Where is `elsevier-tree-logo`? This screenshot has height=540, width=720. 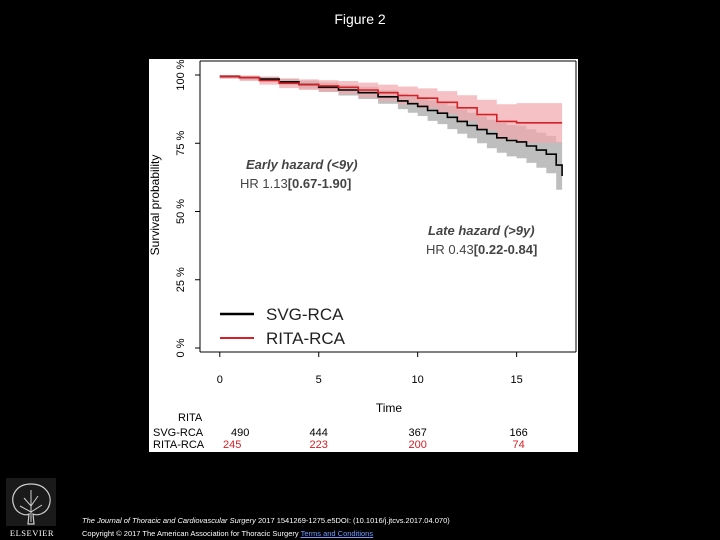 elsevier-tree-logo is located at coordinates (31, 502).